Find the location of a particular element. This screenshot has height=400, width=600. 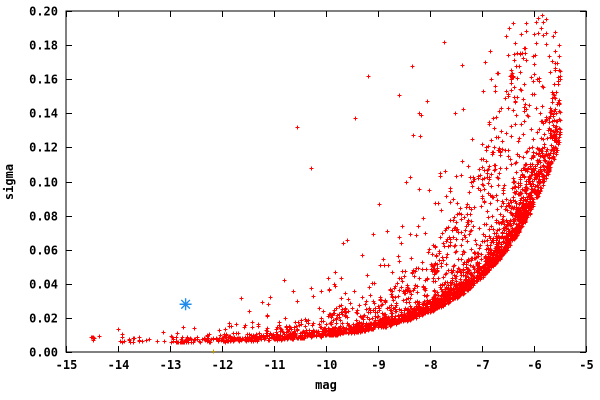

reference-point-marker is located at coordinates (213, 351).